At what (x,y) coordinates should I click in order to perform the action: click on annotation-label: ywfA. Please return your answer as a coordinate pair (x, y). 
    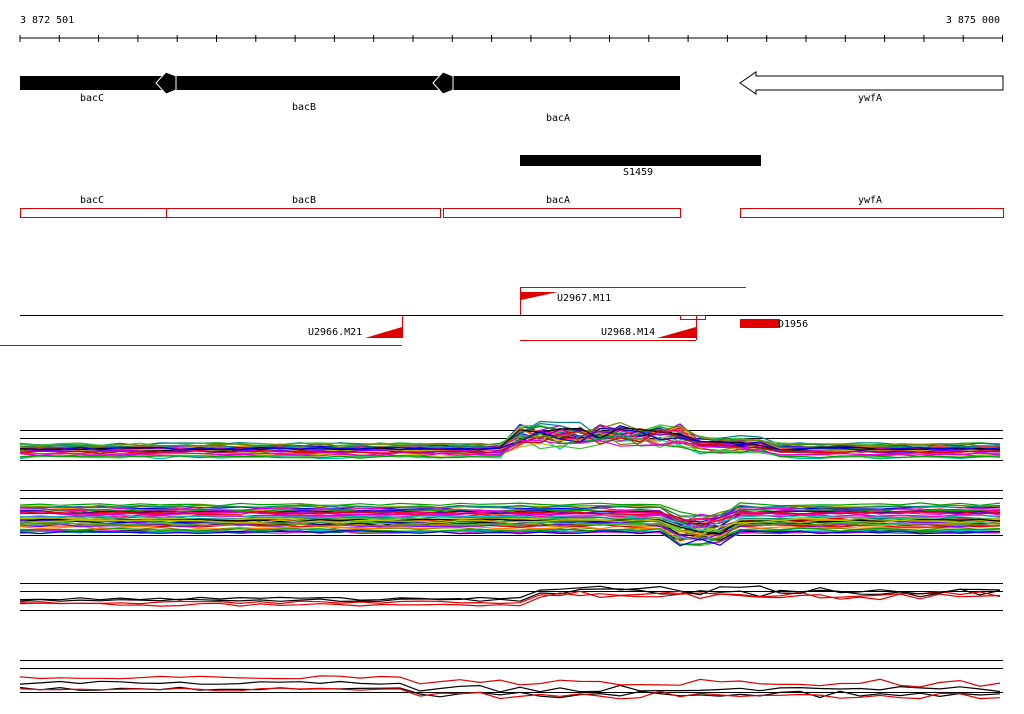
    Looking at the image, I should click on (870, 200).